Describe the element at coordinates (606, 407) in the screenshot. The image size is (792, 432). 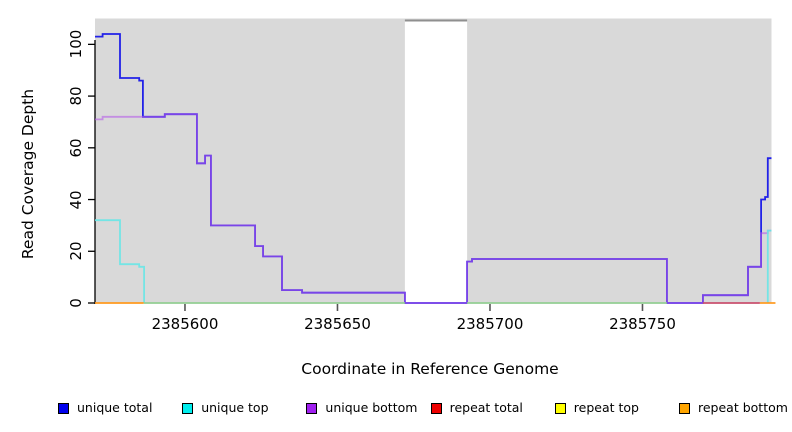
I see `legend-label: repeat top` at that location.